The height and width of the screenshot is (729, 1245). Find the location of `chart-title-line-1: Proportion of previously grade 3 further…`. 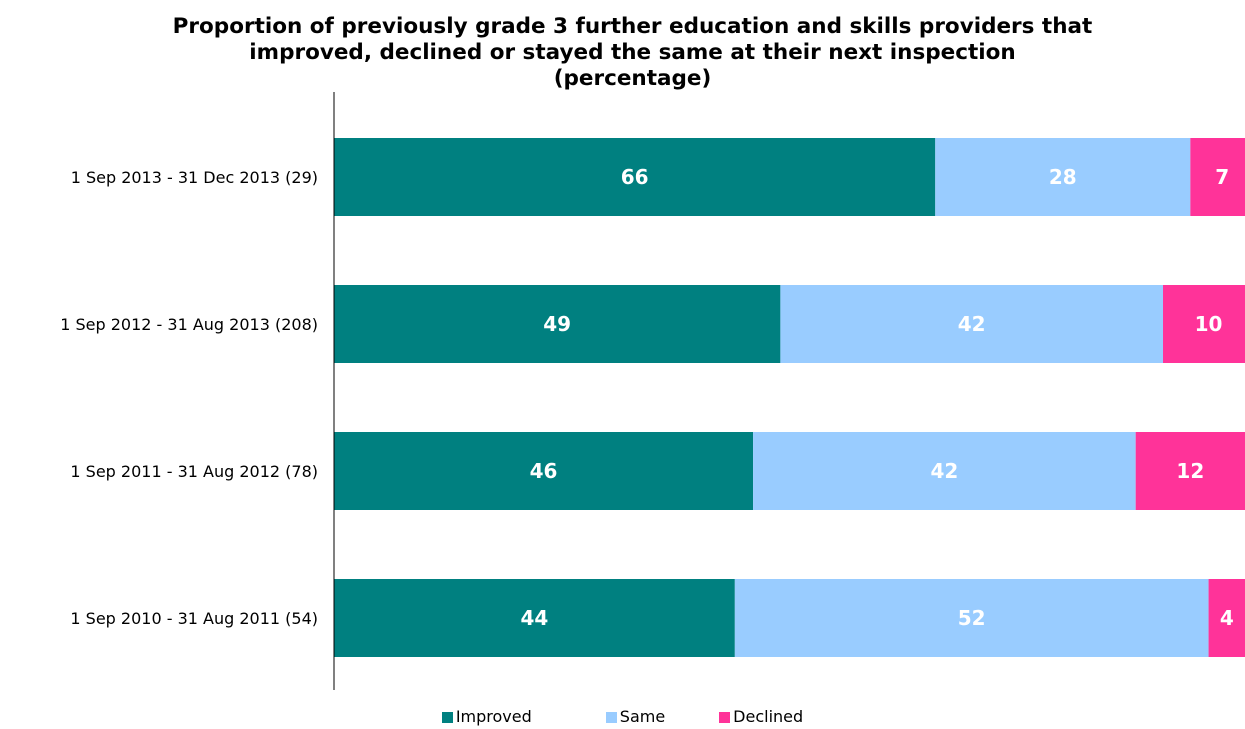

chart-title-line-1: Proportion of previously grade 3 further… is located at coordinates (632, 26).